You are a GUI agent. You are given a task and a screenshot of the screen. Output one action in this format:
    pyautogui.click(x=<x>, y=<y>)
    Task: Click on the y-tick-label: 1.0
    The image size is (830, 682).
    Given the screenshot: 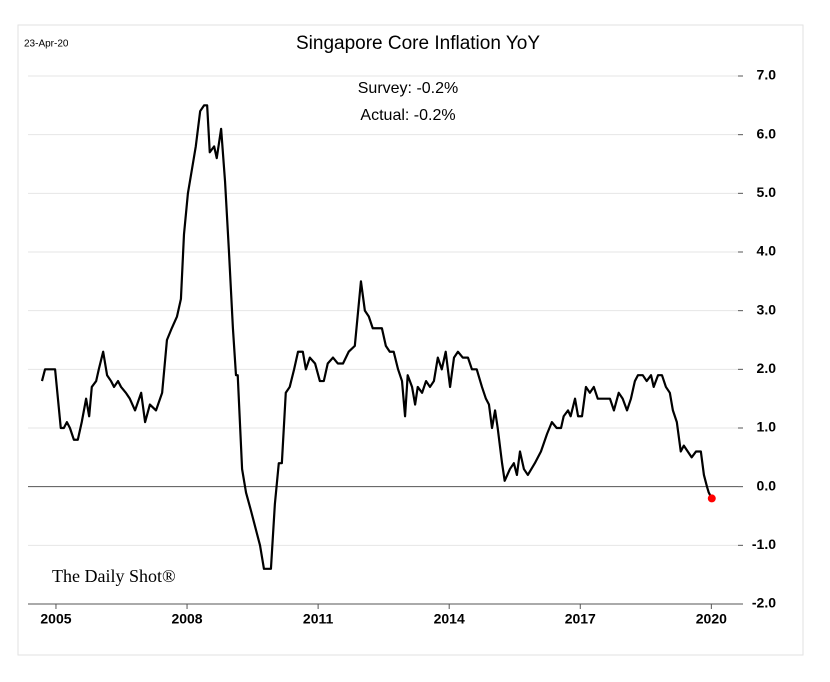 What is the action you would take?
    pyautogui.click(x=767, y=427)
    